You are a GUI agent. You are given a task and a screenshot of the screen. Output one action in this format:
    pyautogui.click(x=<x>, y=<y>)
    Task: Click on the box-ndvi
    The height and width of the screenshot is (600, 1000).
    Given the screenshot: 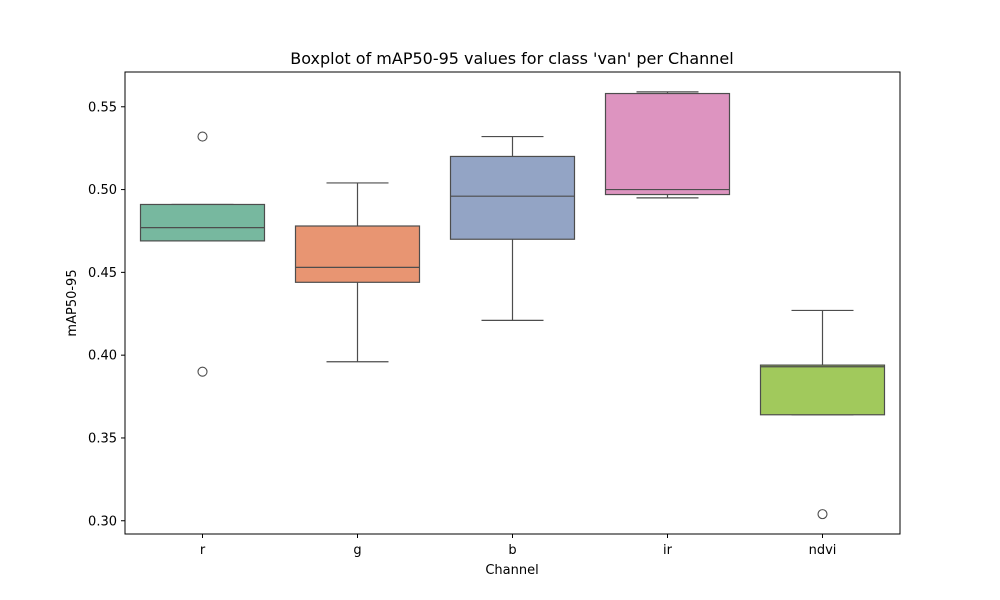 What is the action you would take?
    pyautogui.click(x=822, y=390)
    